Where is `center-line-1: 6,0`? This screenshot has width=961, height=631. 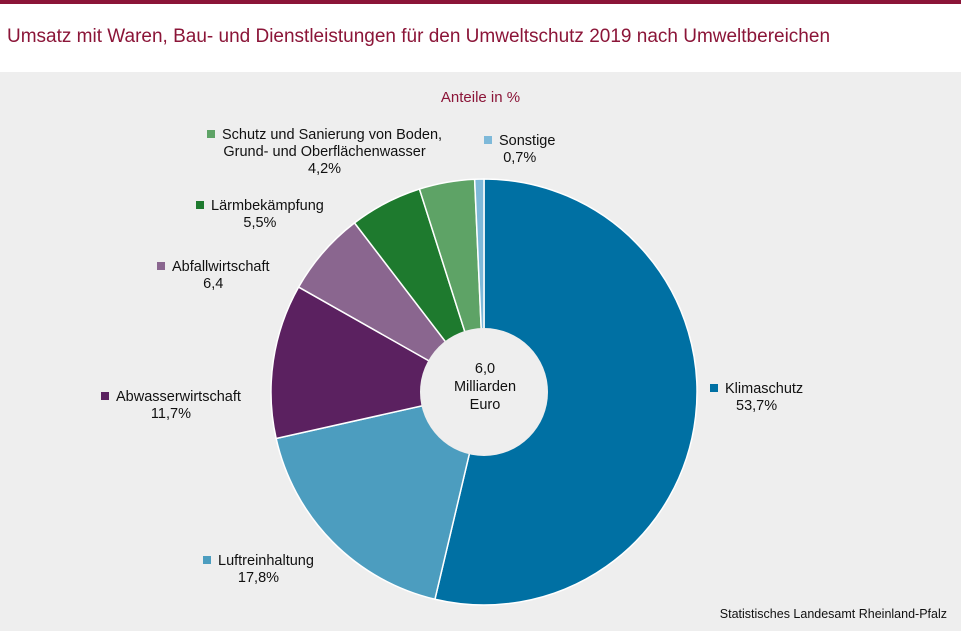 center-line-1: 6,0 is located at coordinates (485, 369).